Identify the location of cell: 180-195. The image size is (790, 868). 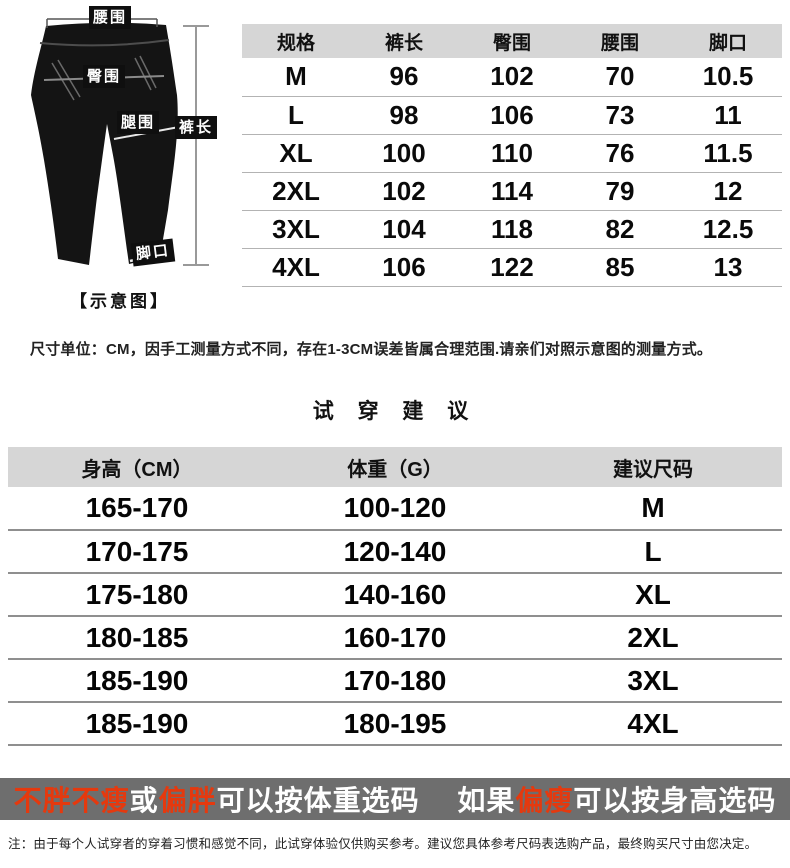
(395, 724).